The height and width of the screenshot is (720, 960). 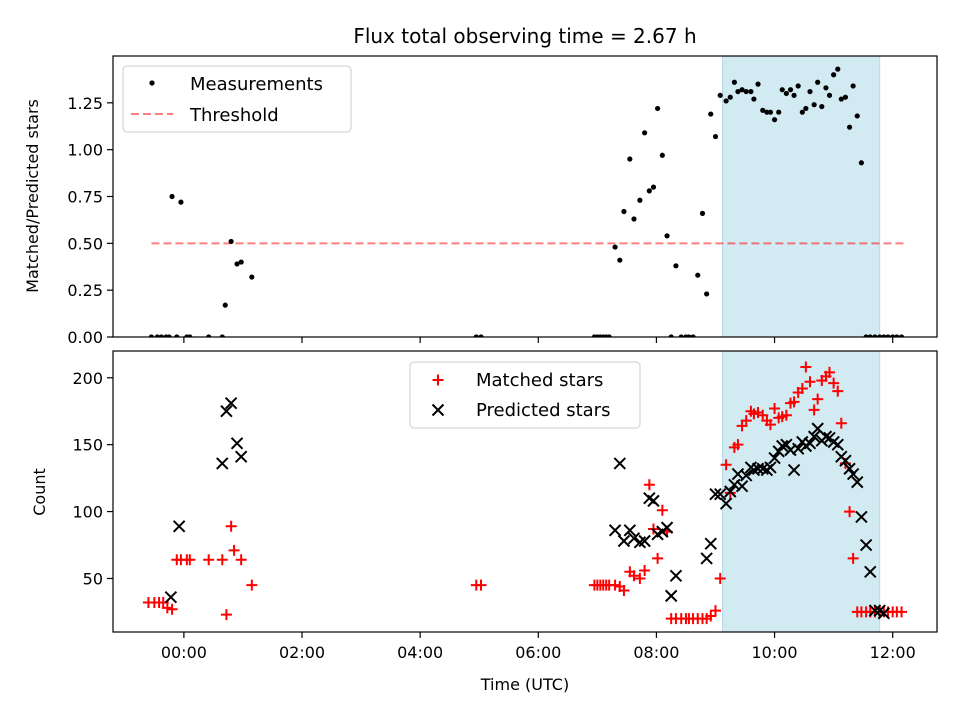 I want to click on top-y-axis-label: Matched/Predicted stars, so click(x=32, y=196).